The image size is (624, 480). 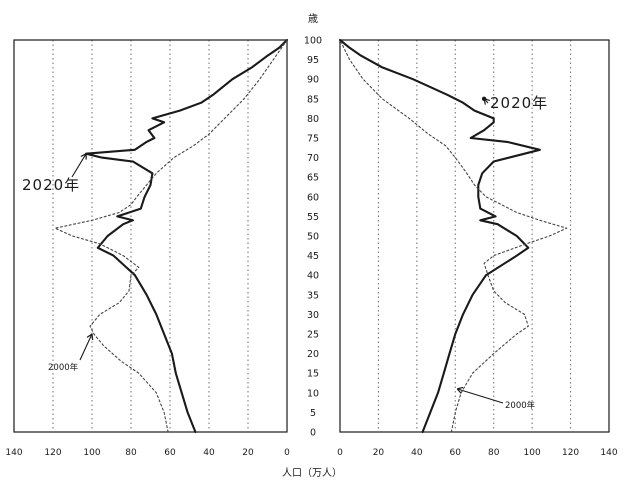 What do you see at coordinates (379, 453) in the screenshot?
I see `x-tick-label-right: 20` at bounding box center [379, 453].